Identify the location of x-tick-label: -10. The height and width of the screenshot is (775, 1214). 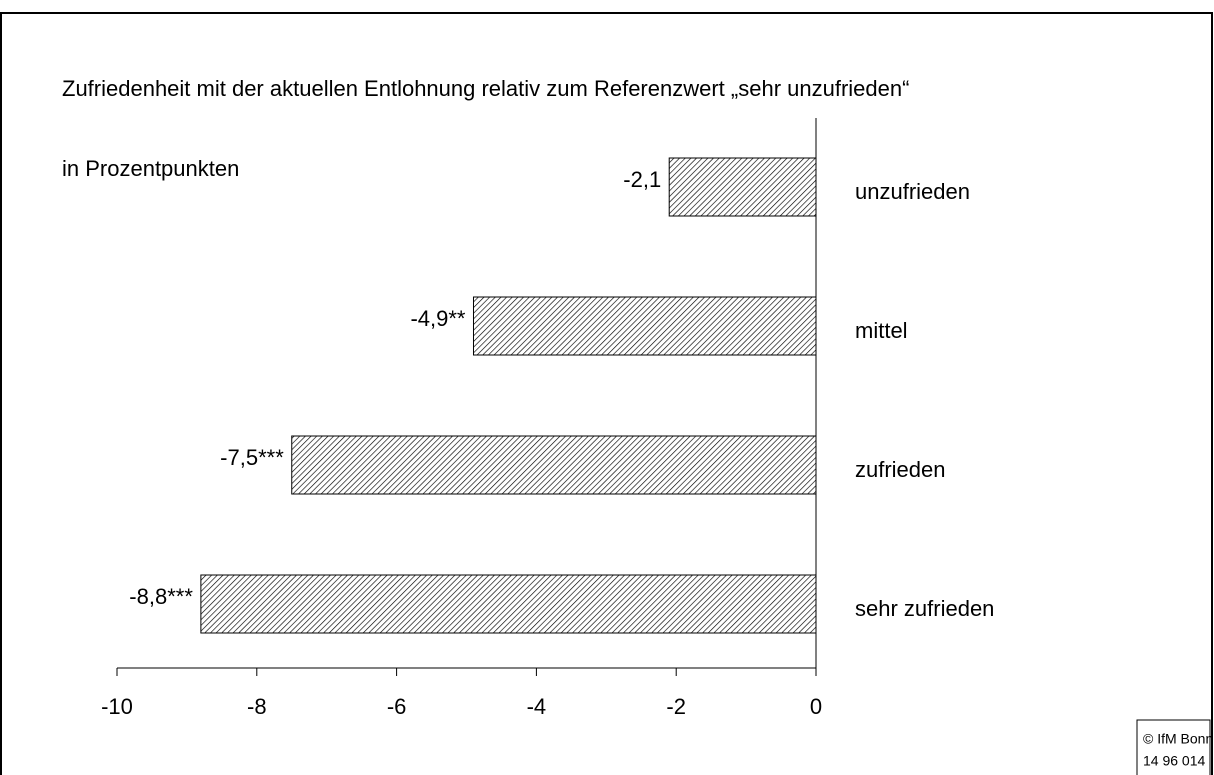
(117, 706).